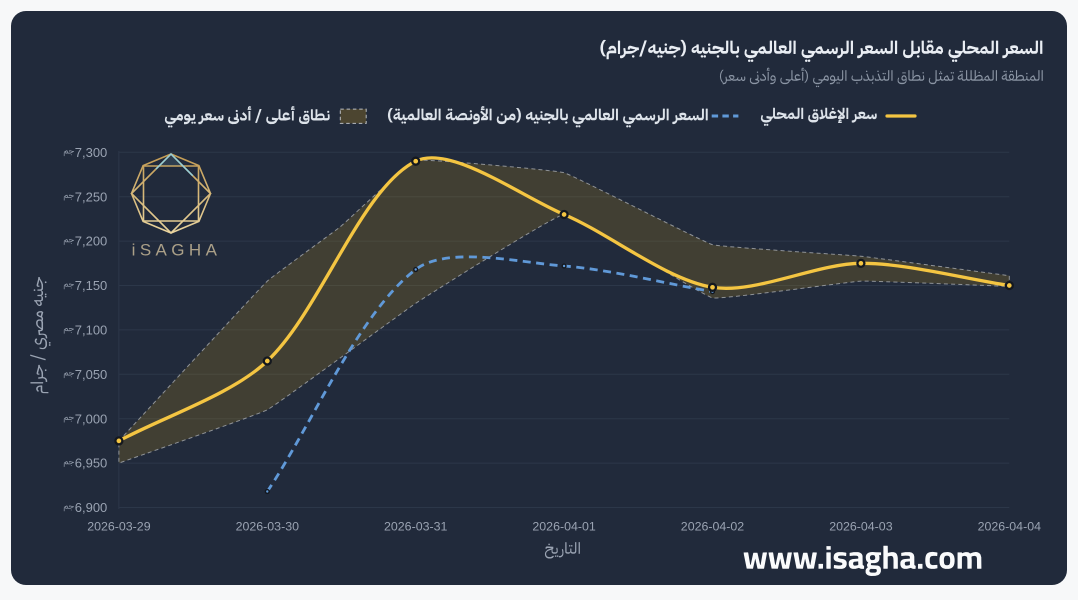 The height and width of the screenshot is (600, 1078). Describe the element at coordinates (91, 330) in the screenshot. I see `svg-text: 7,100` at that location.